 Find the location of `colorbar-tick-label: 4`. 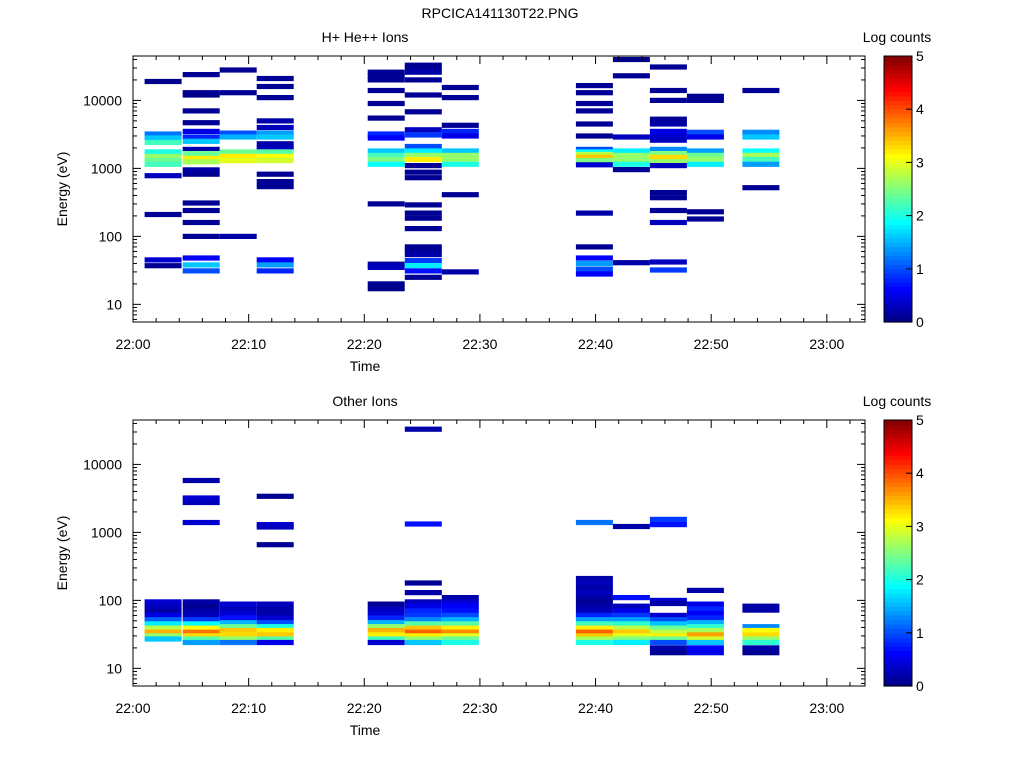

colorbar-tick-label: 4 is located at coordinates (920, 473).